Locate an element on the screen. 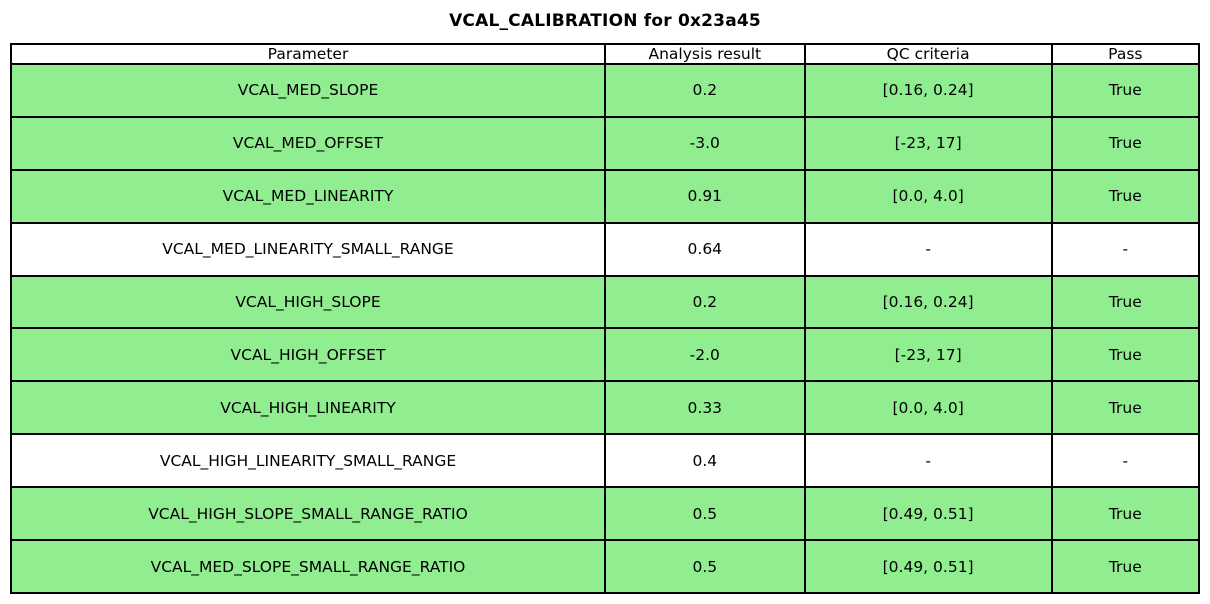 This screenshot has width=1210, height=604. page-title: VCAL_CALIBRATION for 0x23a45 is located at coordinates (605, 21).